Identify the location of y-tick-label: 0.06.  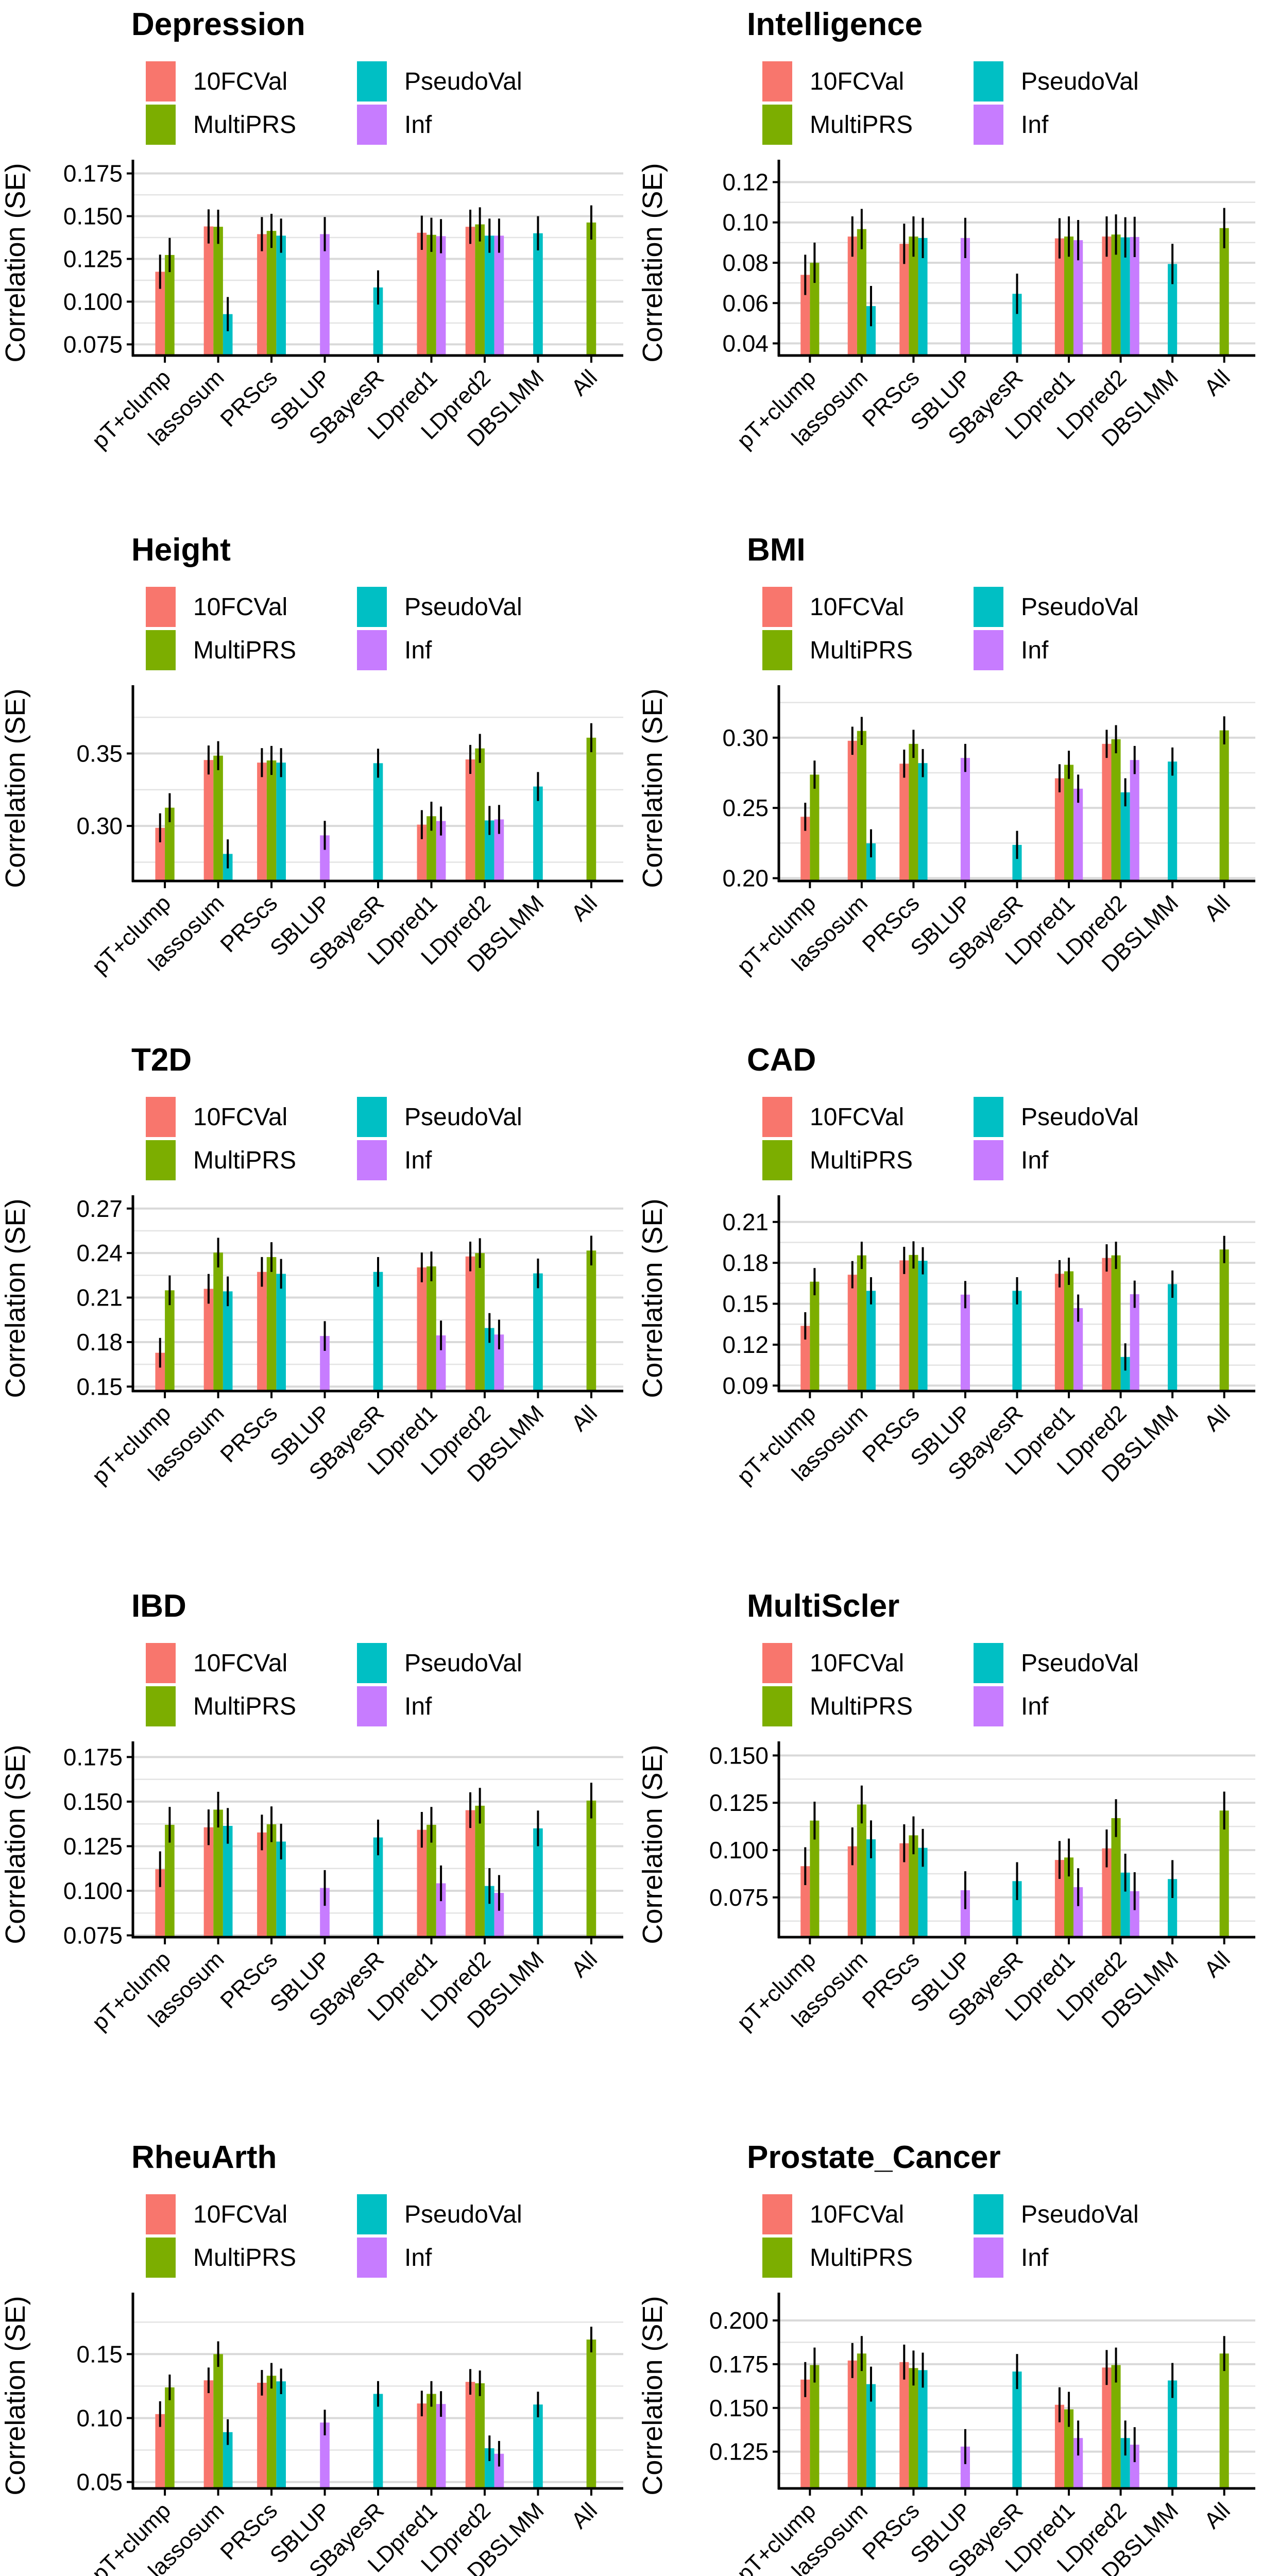
(745, 303).